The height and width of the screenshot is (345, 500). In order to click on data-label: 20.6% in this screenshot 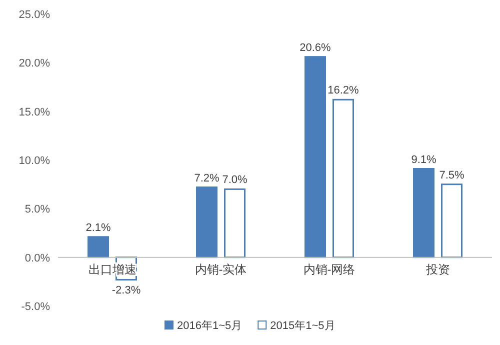, I will do `click(316, 48)`.